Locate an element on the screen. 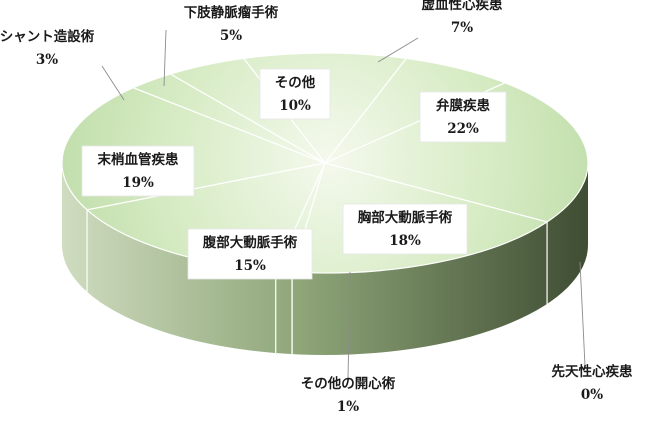  slice-label: 下肢静脈瘤手術 5% is located at coordinates (231, 24).